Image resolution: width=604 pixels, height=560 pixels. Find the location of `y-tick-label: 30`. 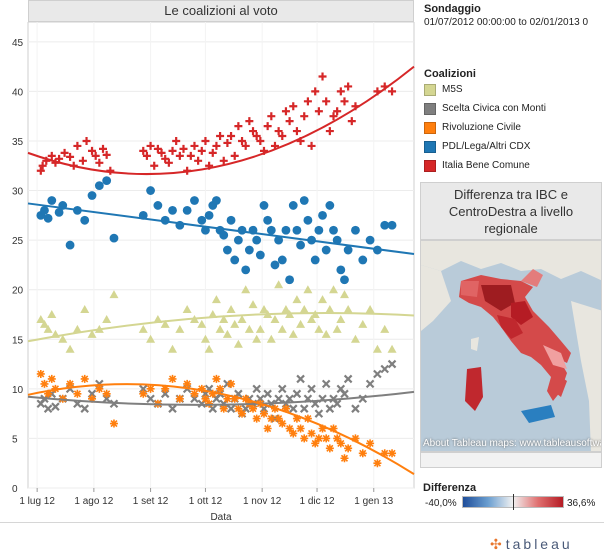

y-tick-label: 30 is located at coordinates (18, 192).